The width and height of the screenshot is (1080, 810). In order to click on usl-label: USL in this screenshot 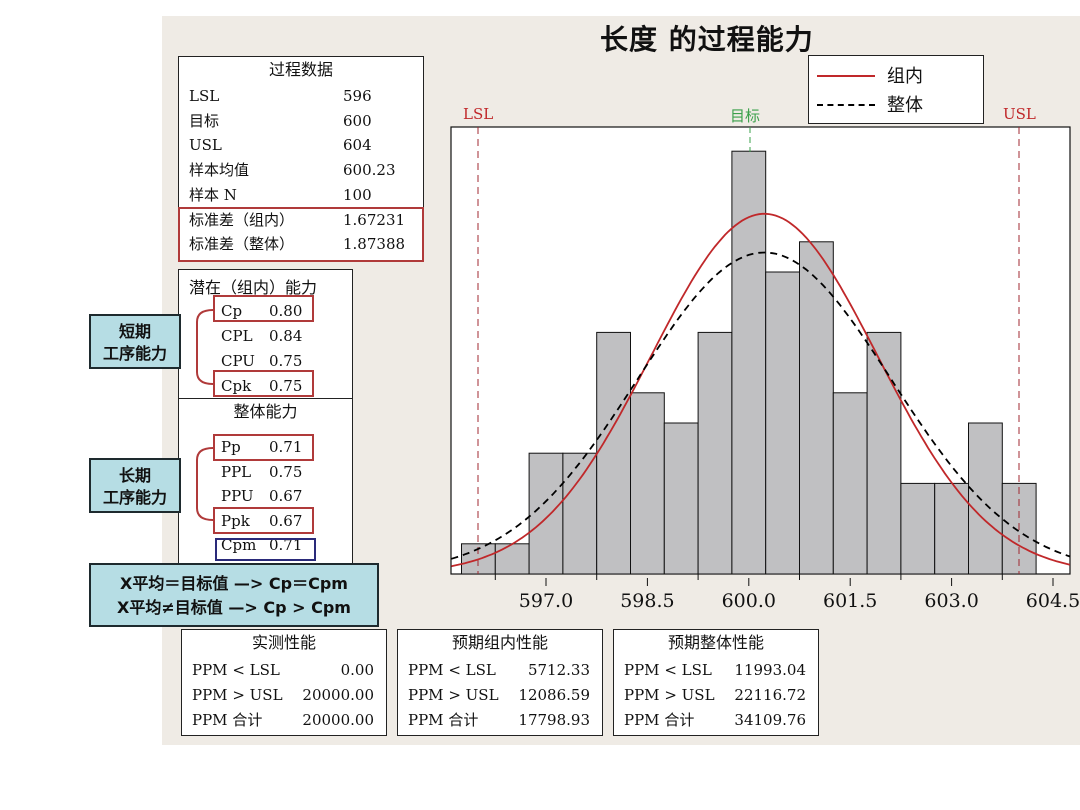, I will do `click(1019, 114)`.